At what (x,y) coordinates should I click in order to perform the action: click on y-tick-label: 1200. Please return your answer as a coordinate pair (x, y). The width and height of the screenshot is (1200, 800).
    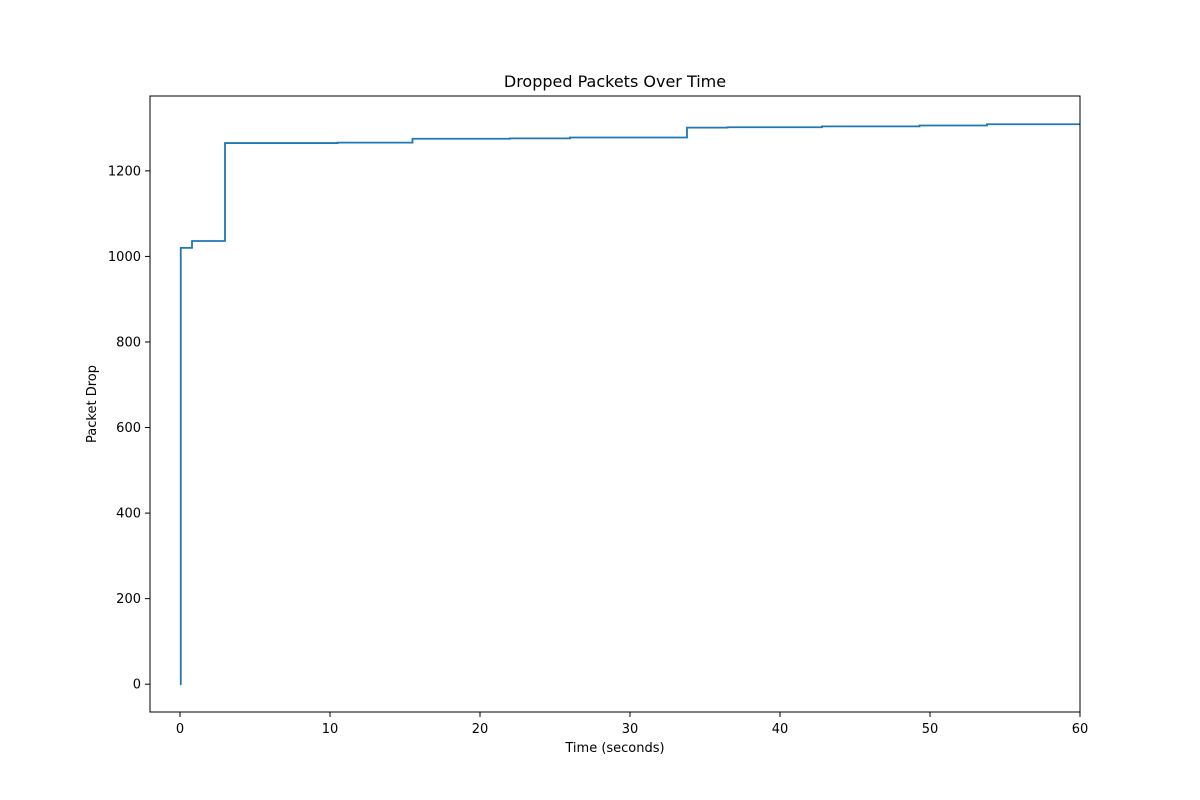
    Looking at the image, I should click on (124, 171).